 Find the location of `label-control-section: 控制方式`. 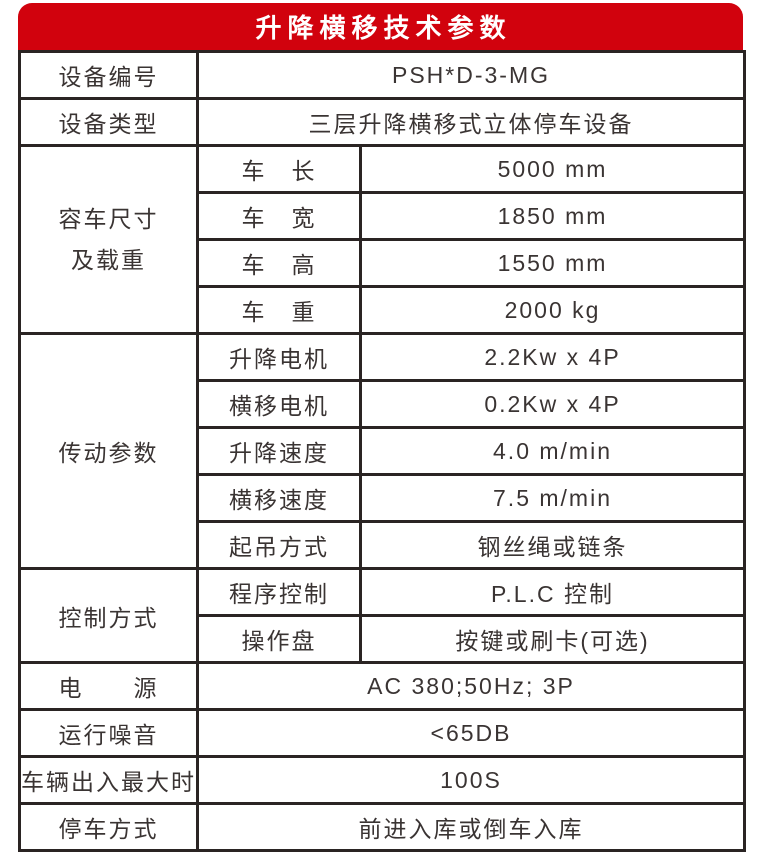

label-control-section: 控制方式 is located at coordinates (108, 615).